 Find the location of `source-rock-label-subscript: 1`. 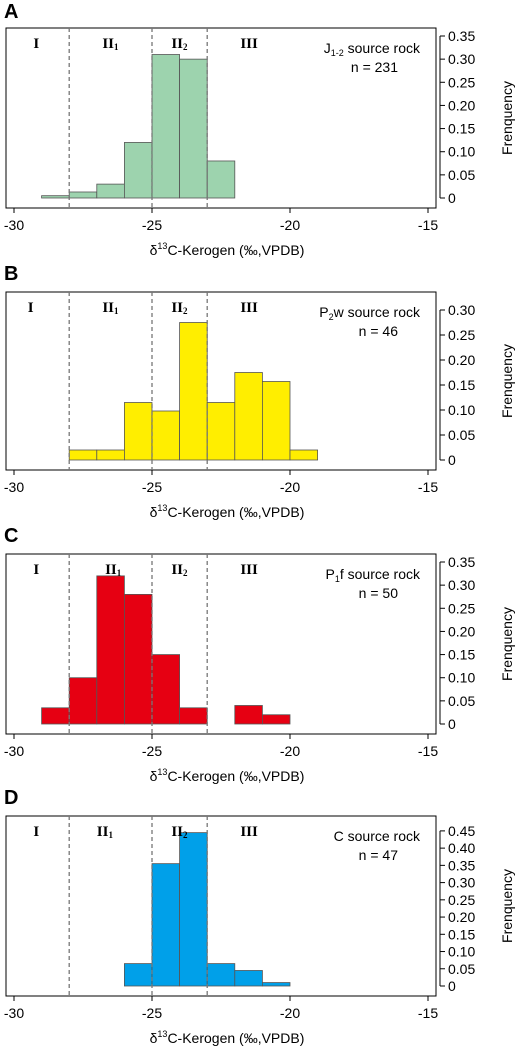

source-rock-label-subscript: 1 is located at coordinates (337, 579).